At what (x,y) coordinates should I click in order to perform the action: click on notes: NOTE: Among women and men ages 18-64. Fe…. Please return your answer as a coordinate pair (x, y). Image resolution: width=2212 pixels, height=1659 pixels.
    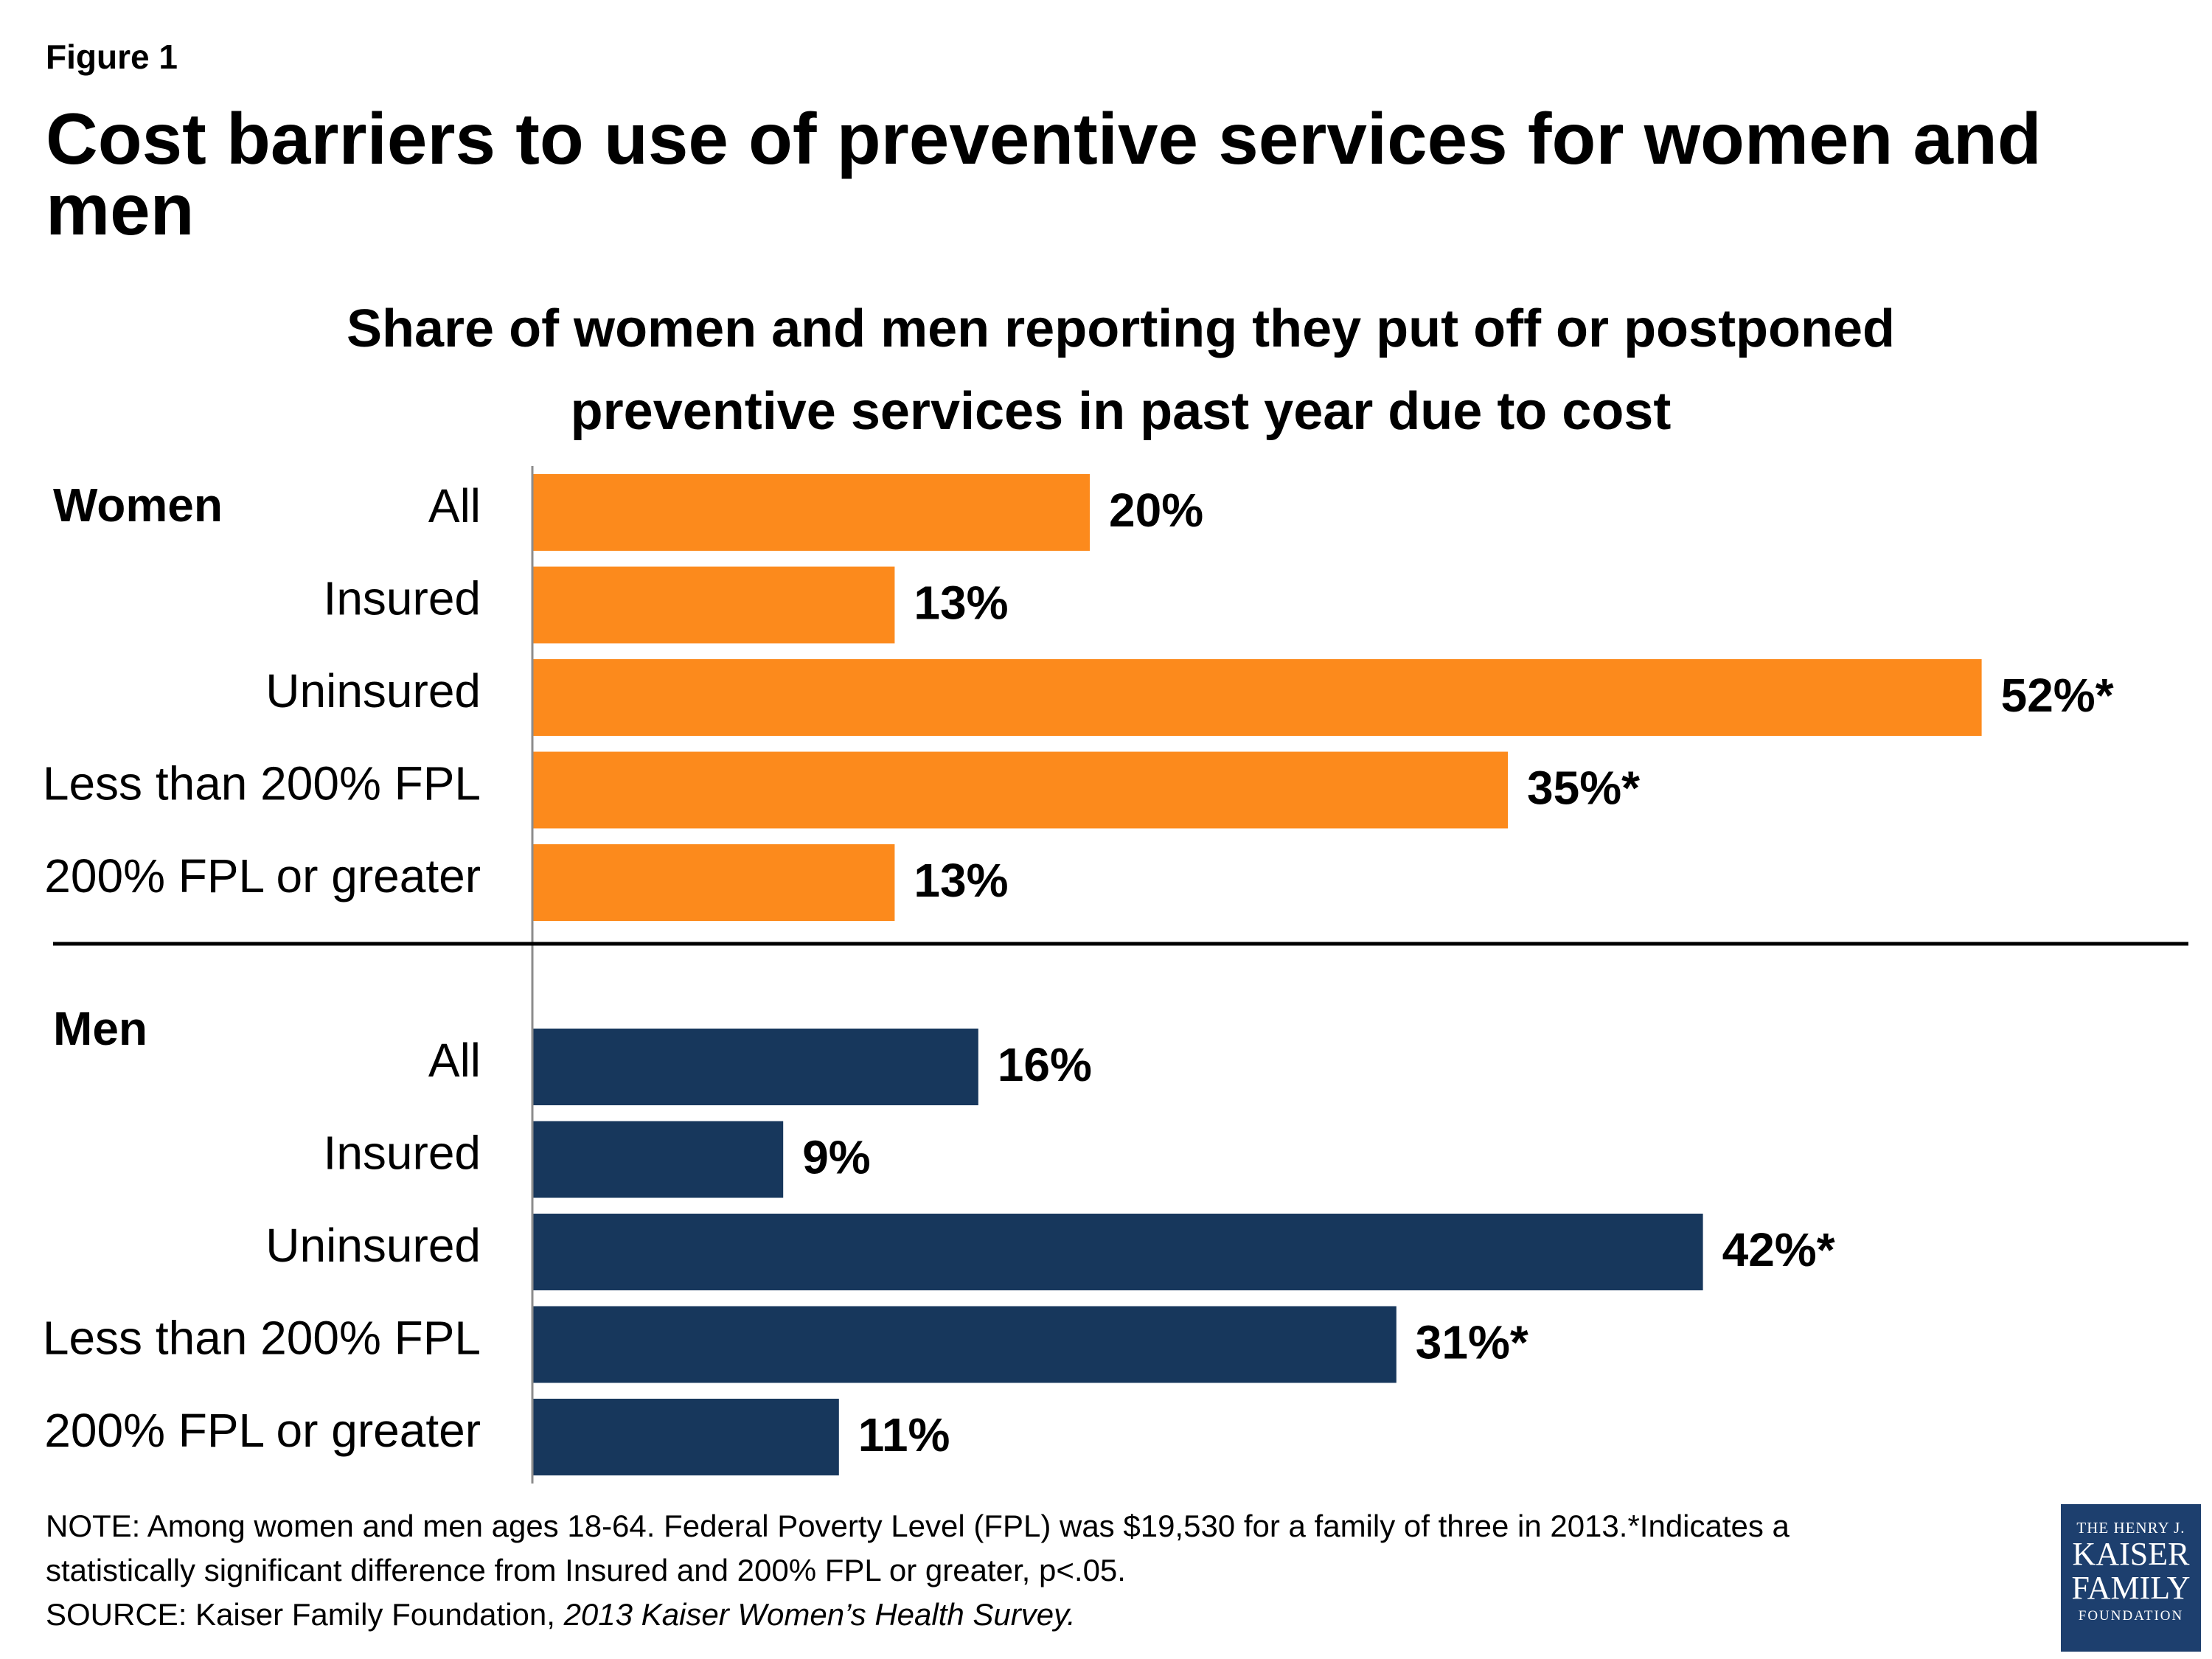
    Looking at the image, I should click on (1023, 1570).